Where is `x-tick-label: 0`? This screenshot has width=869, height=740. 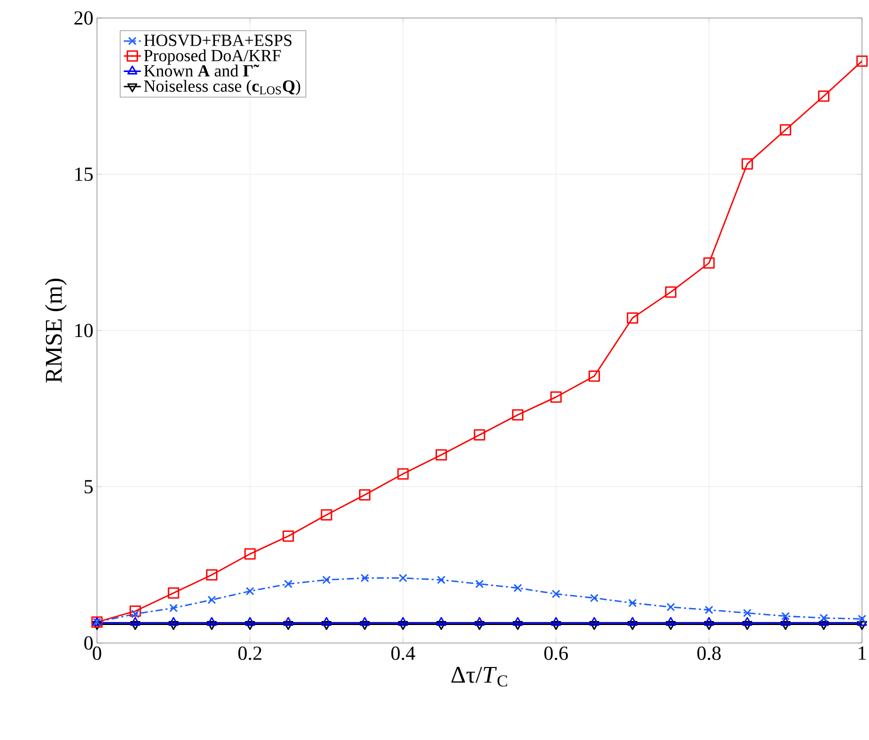
x-tick-label: 0 is located at coordinates (97, 653).